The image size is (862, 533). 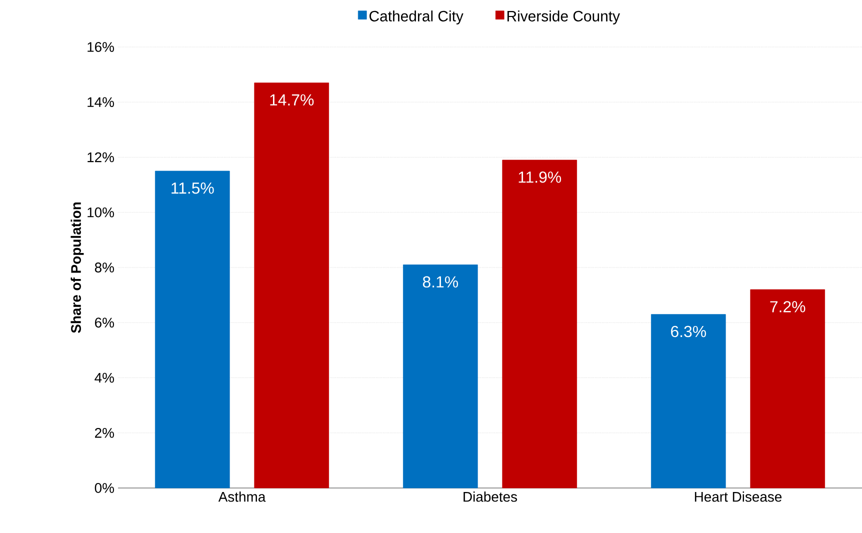 What do you see at coordinates (77, 267) in the screenshot?
I see `y-axis-title: Share of Population` at bounding box center [77, 267].